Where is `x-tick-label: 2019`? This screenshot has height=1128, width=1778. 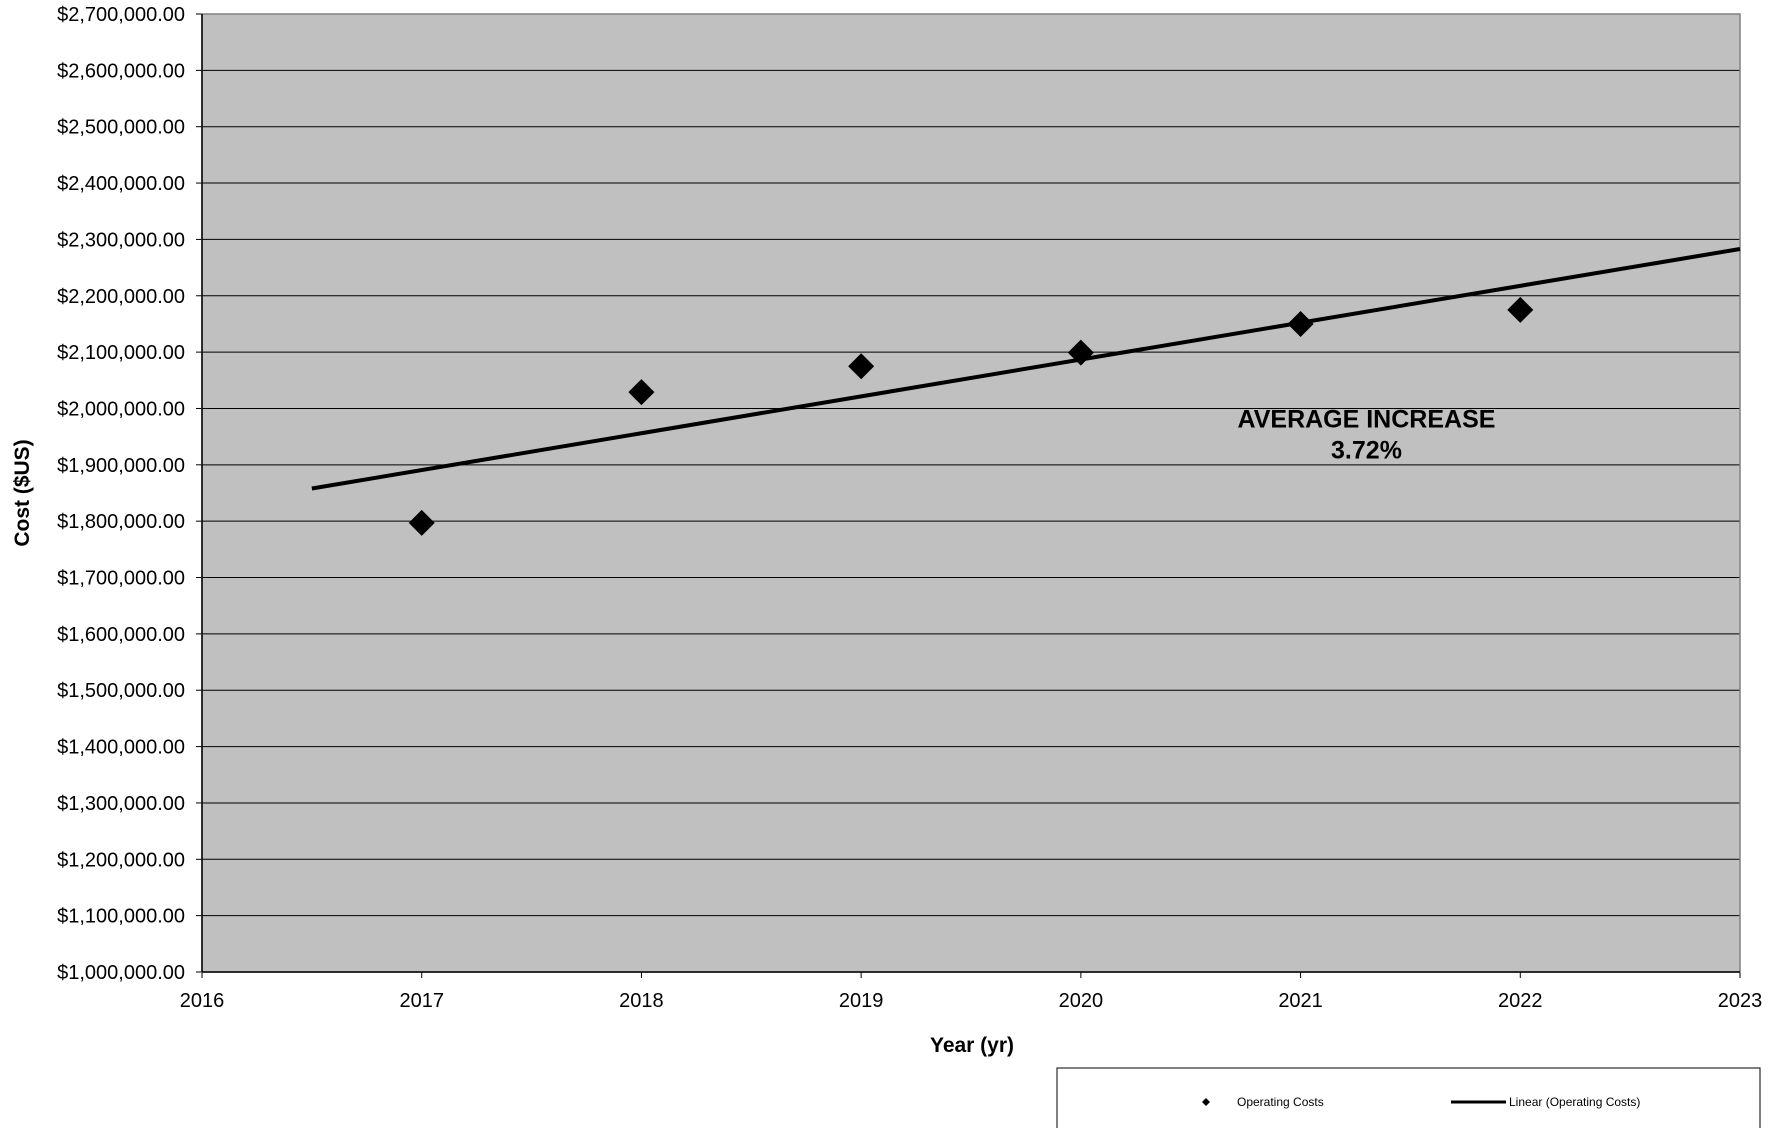
x-tick-label: 2019 is located at coordinates (861, 1001).